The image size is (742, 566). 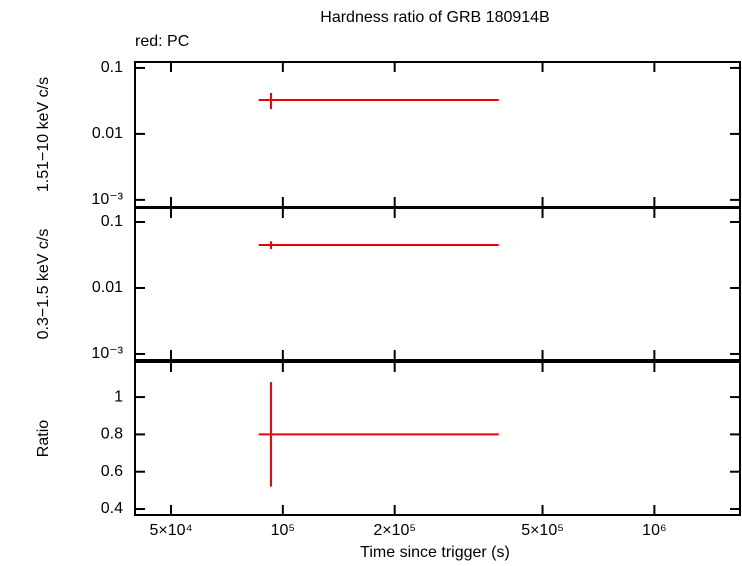 What do you see at coordinates (283, 530) in the screenshot?
I see `x-tick-label: 10⁵` at bounding box center [283, 530].